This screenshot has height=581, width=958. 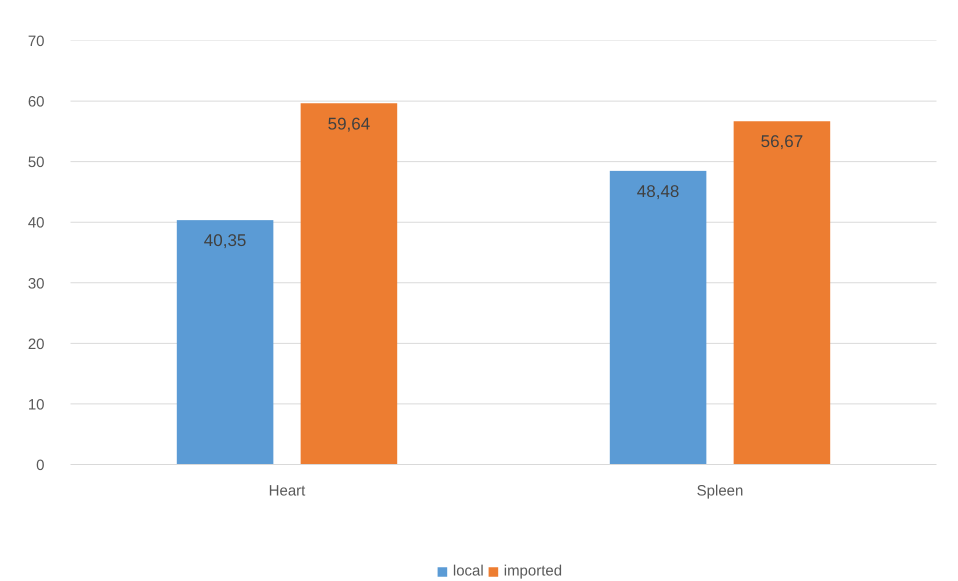 What do you see at coordinates (36, 283) in the screenshot?
I see `y-tick-label: 30` at bounding box center [36, 283].